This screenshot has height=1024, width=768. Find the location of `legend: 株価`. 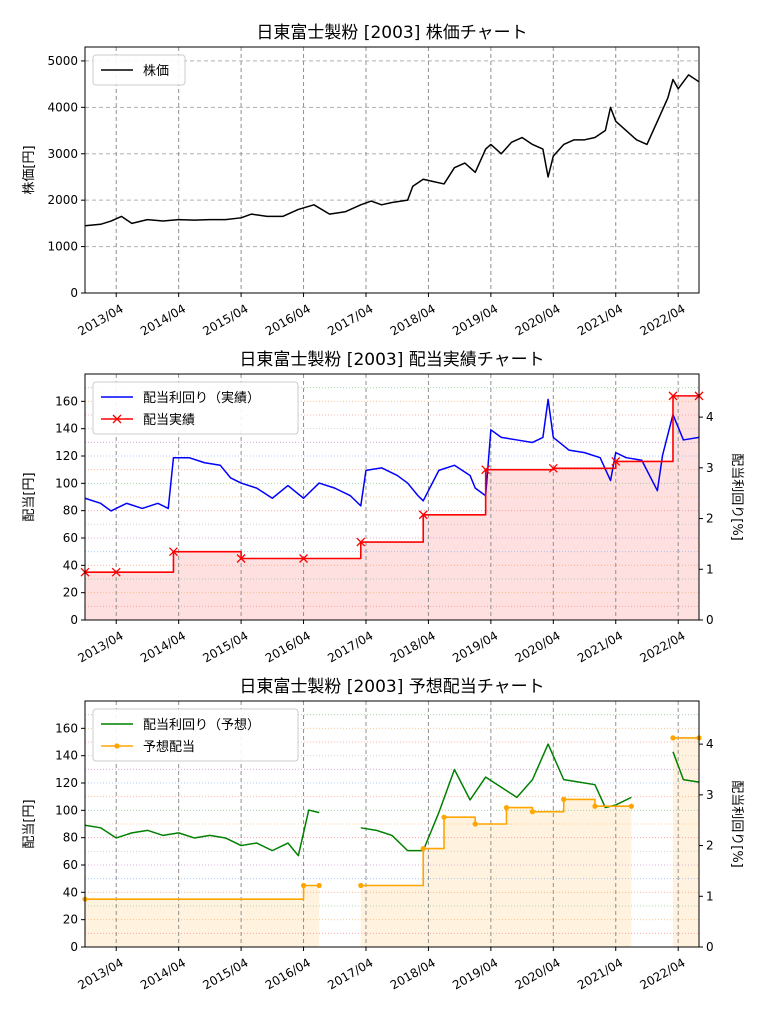

legend: 株価 is located at coordinates (139, 70).